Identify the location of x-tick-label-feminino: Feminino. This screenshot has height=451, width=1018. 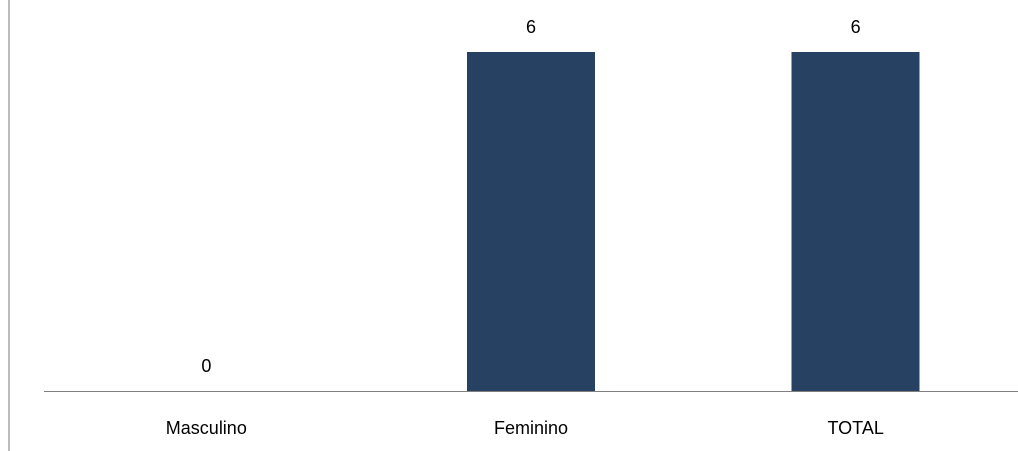
(531, 428).